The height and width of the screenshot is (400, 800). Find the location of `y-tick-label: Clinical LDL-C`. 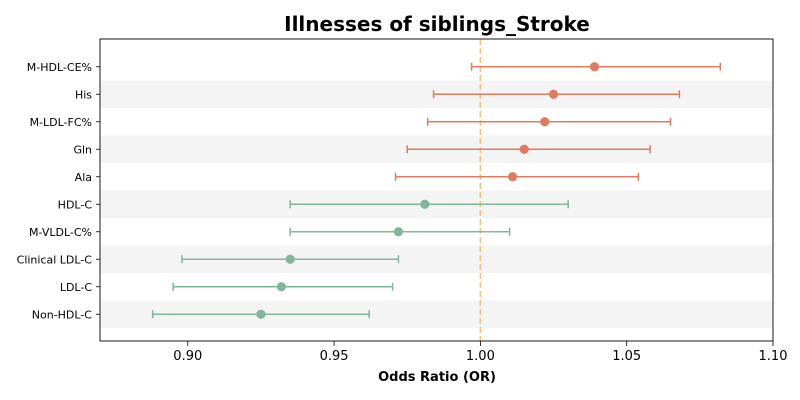

y-tick-label: Clinical LDL-C is located at coordinates (55, 259).